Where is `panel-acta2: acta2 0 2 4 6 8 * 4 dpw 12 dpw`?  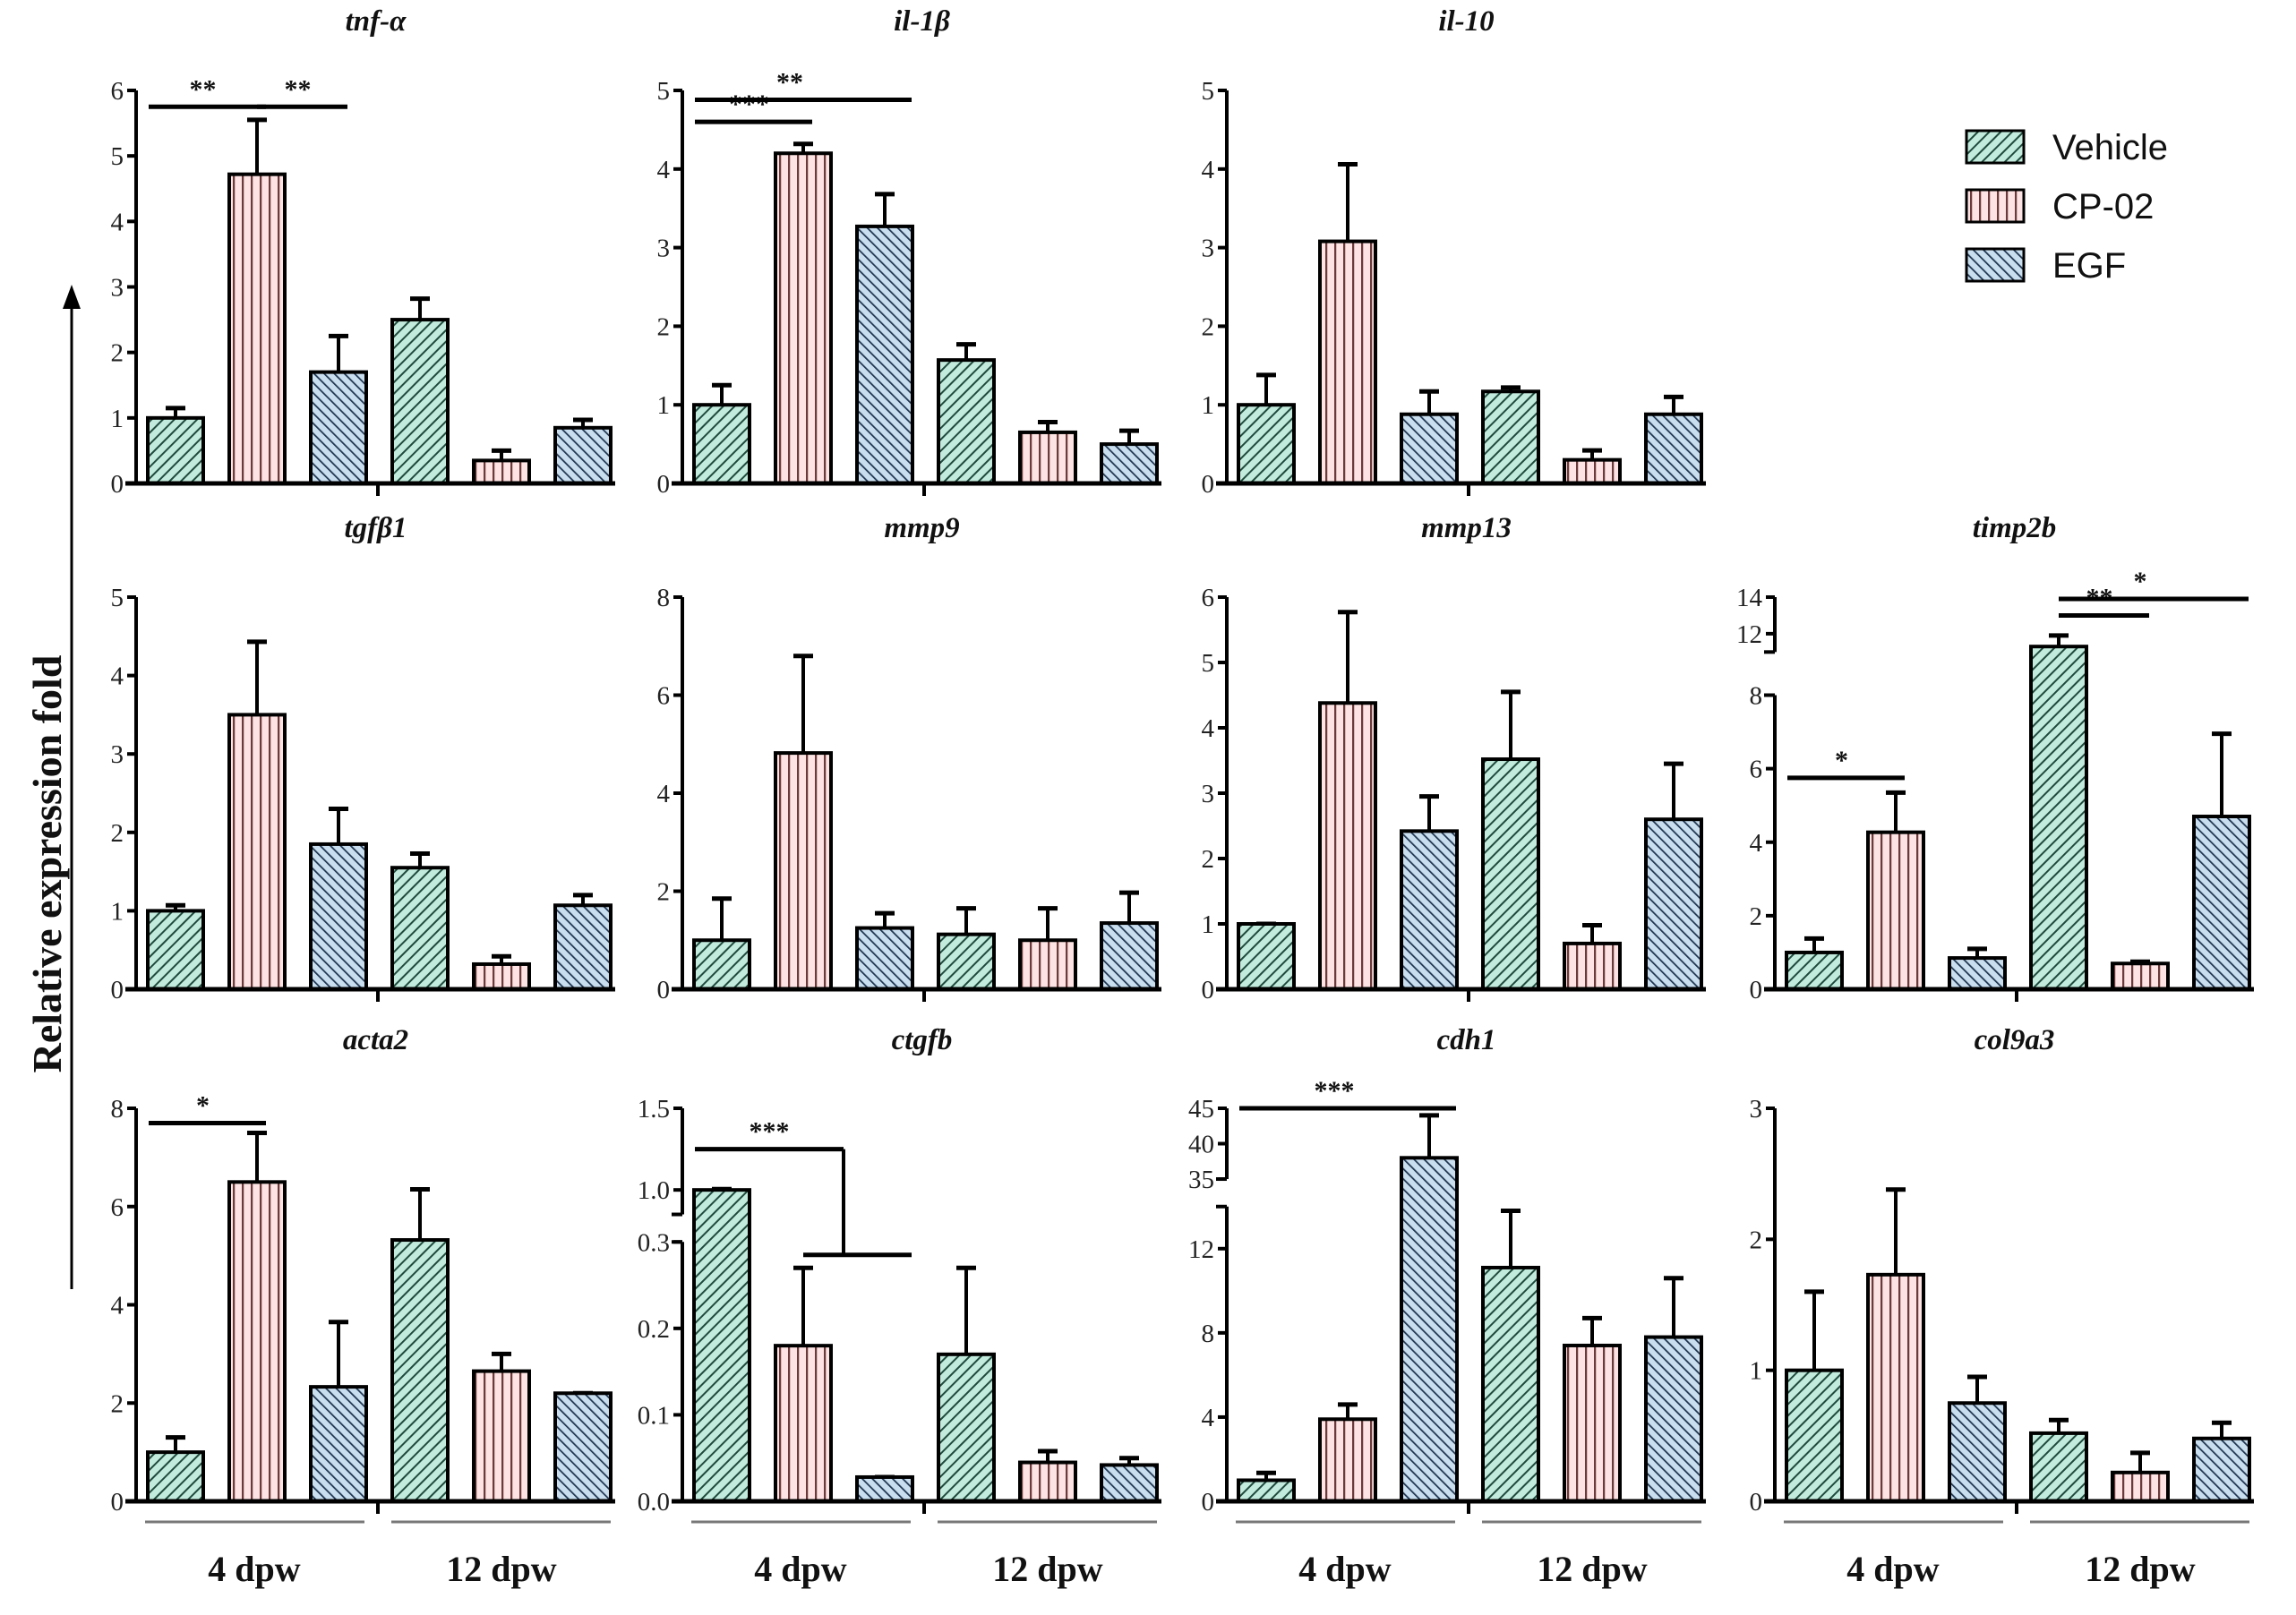 panel-acta2: acta2 0 2 4 6 8 * 4 dpw 12 dpw is located at coordinates (363, 1307).